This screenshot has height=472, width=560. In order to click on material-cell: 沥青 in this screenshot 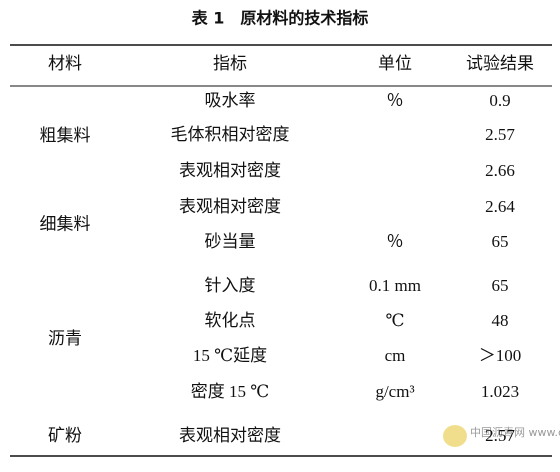, I will do `click(65, 338)`.